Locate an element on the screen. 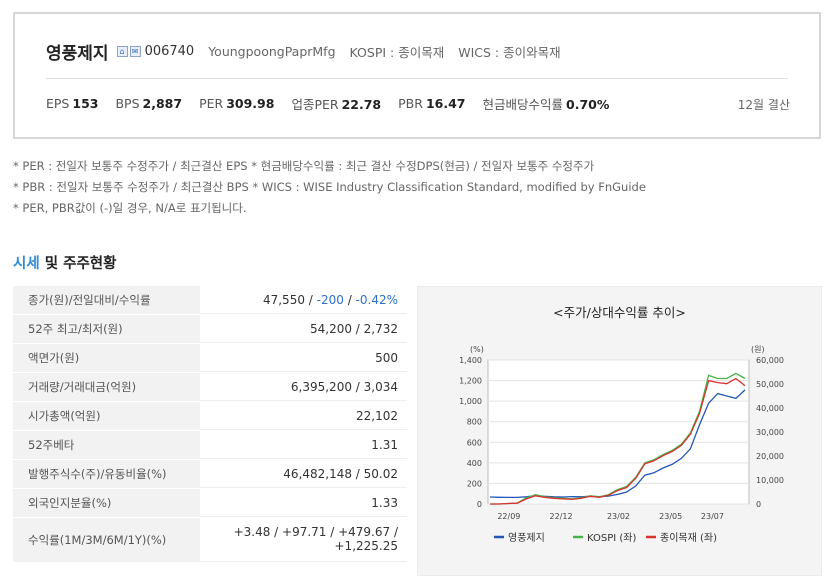 The height and width of the screenshot is (582, 834). row-label: 거래량/거래대금(억원) is located at coordinates (106, 387).